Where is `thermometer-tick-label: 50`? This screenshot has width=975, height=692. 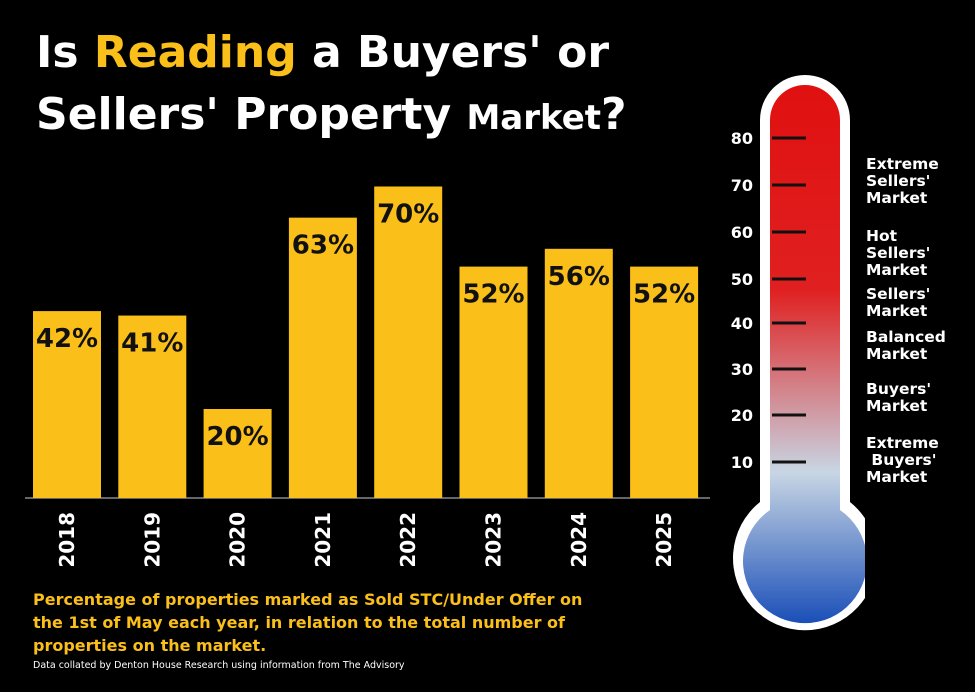 thermometer-tick-label: 50 is located at coordinates (742, 279).